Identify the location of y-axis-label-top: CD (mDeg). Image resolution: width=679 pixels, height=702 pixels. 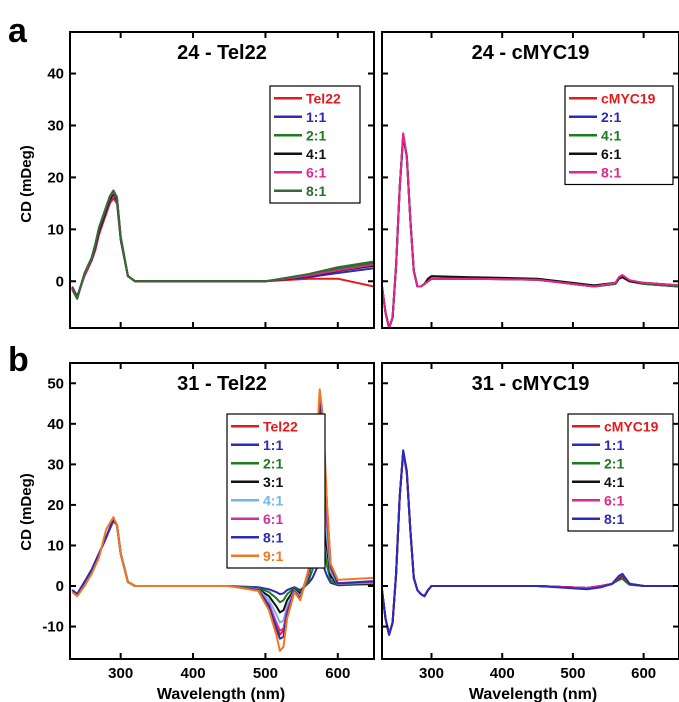
(26, 184).